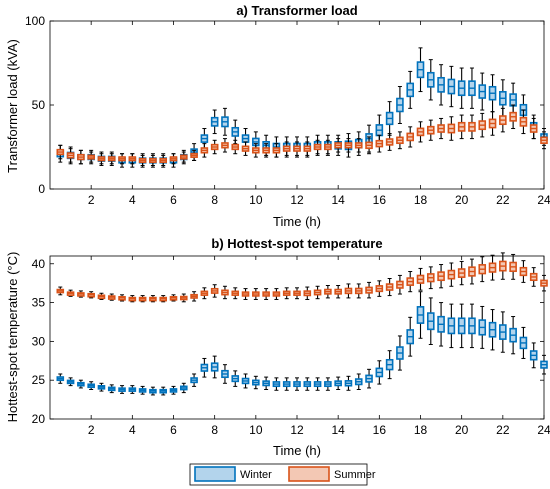  Describe the element at coordinates (543, 430) in the screenshot. I see `x-tick-label: 24` at that location.